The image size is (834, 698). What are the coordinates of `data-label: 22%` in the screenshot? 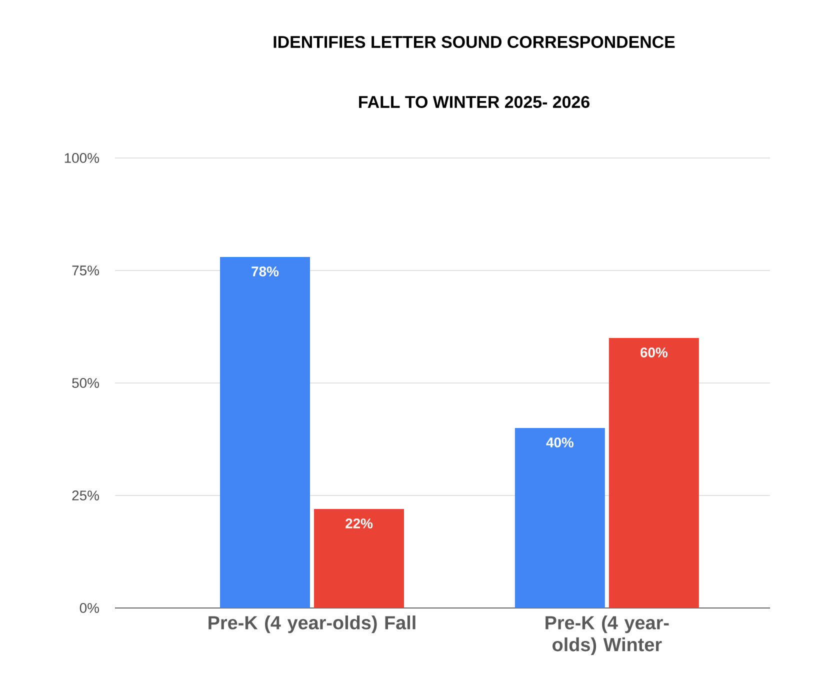 It's located at (359, 523).